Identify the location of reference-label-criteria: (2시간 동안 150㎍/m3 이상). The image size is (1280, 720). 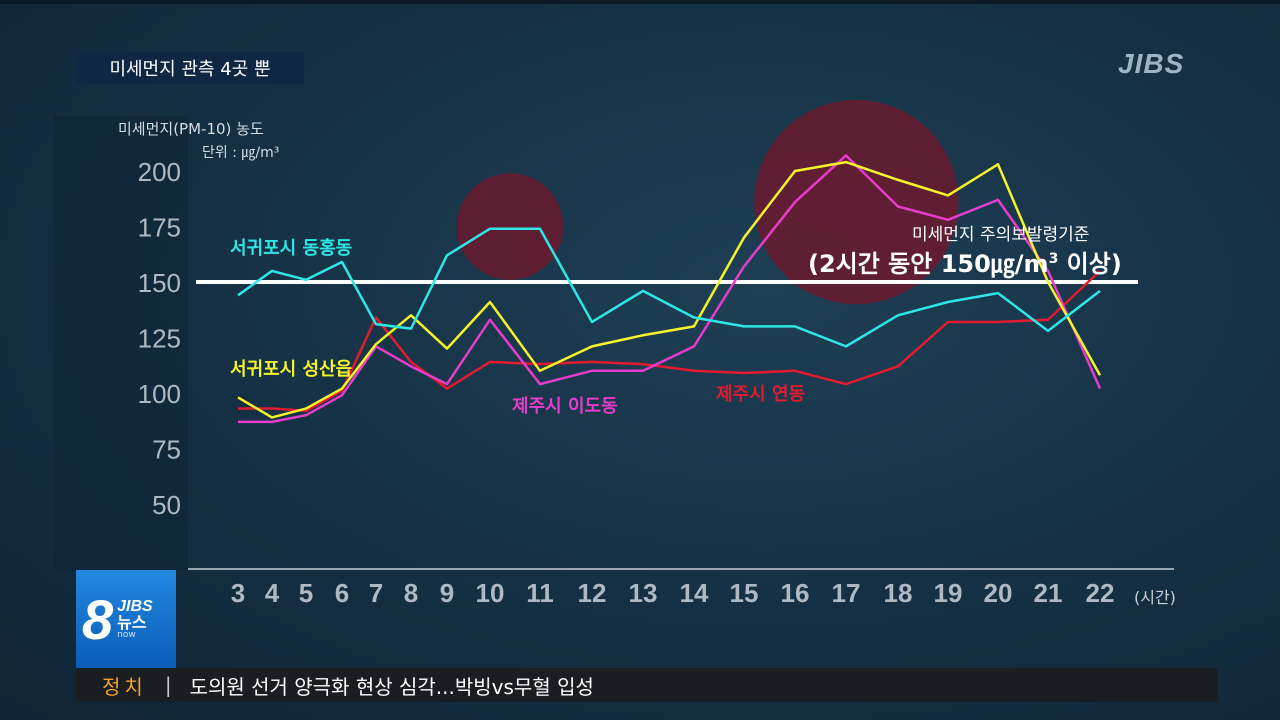
(965, 264).